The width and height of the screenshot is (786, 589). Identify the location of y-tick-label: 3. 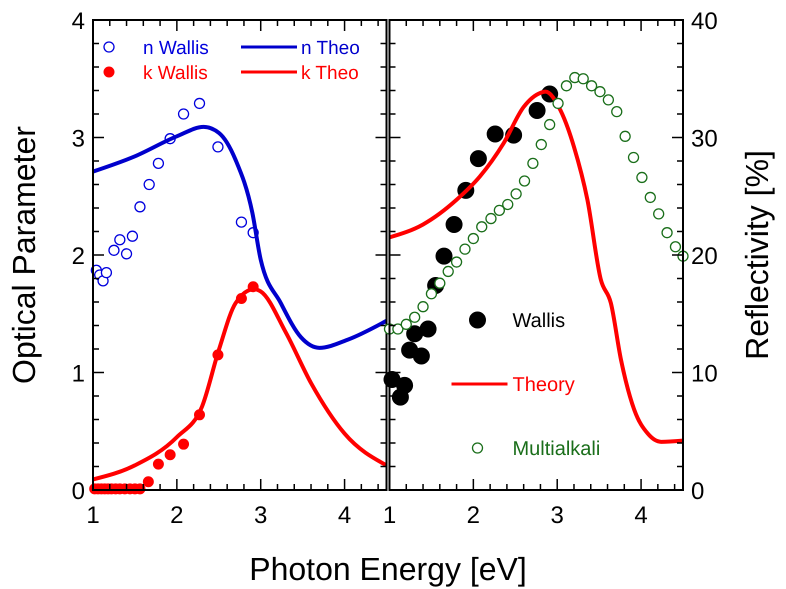
(78, 139).